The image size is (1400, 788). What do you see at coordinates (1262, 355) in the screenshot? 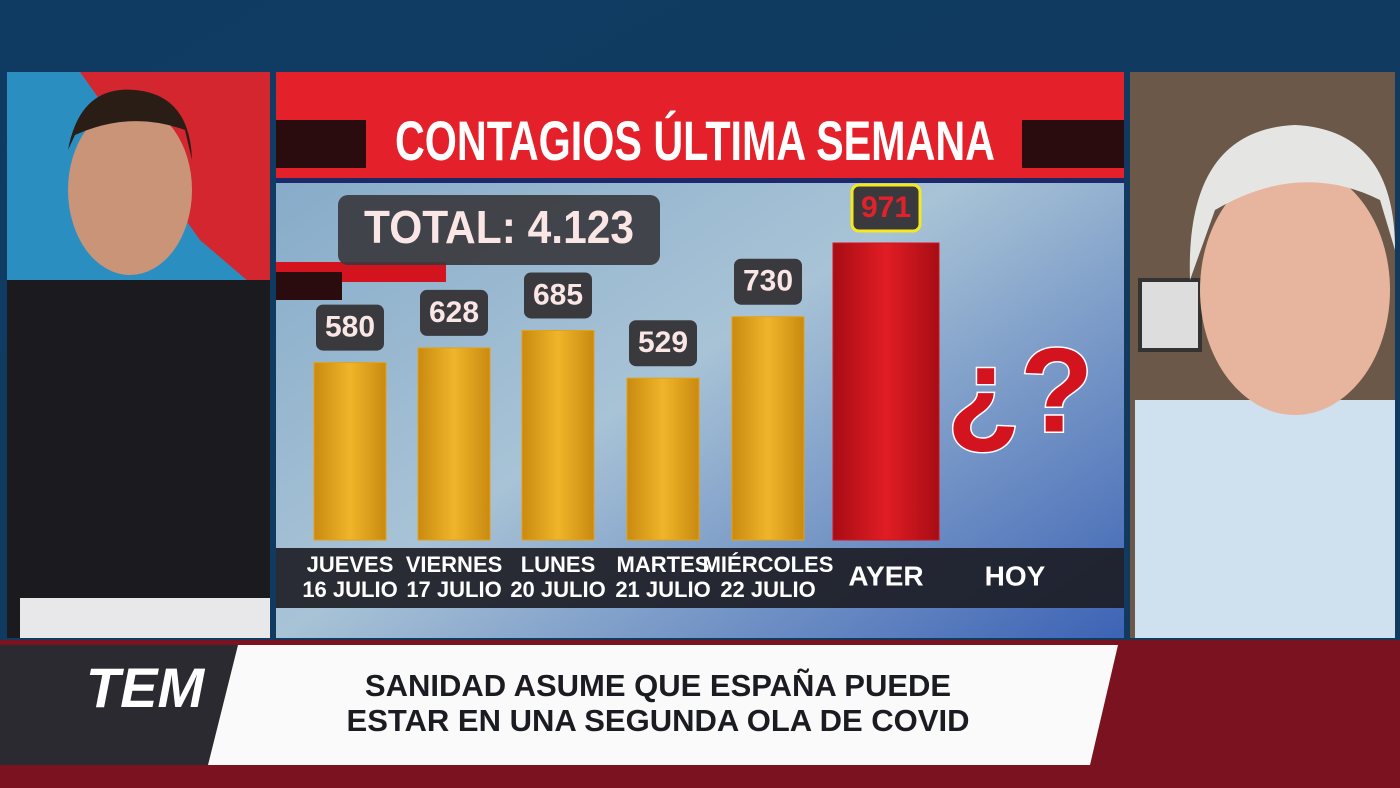
I see `right-video` at bounding box center [1262, 355].